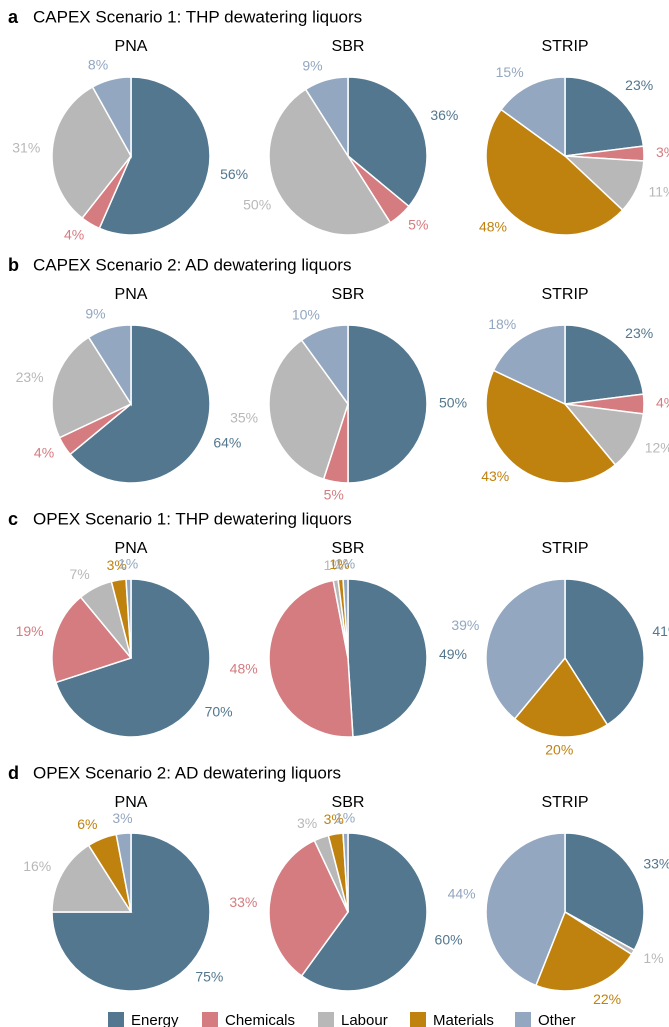 This screenshot has height=1027, width=669. I want to click on panel-title: OPEX Scenario 1: THP dewatering liquors, so click(192, 518).